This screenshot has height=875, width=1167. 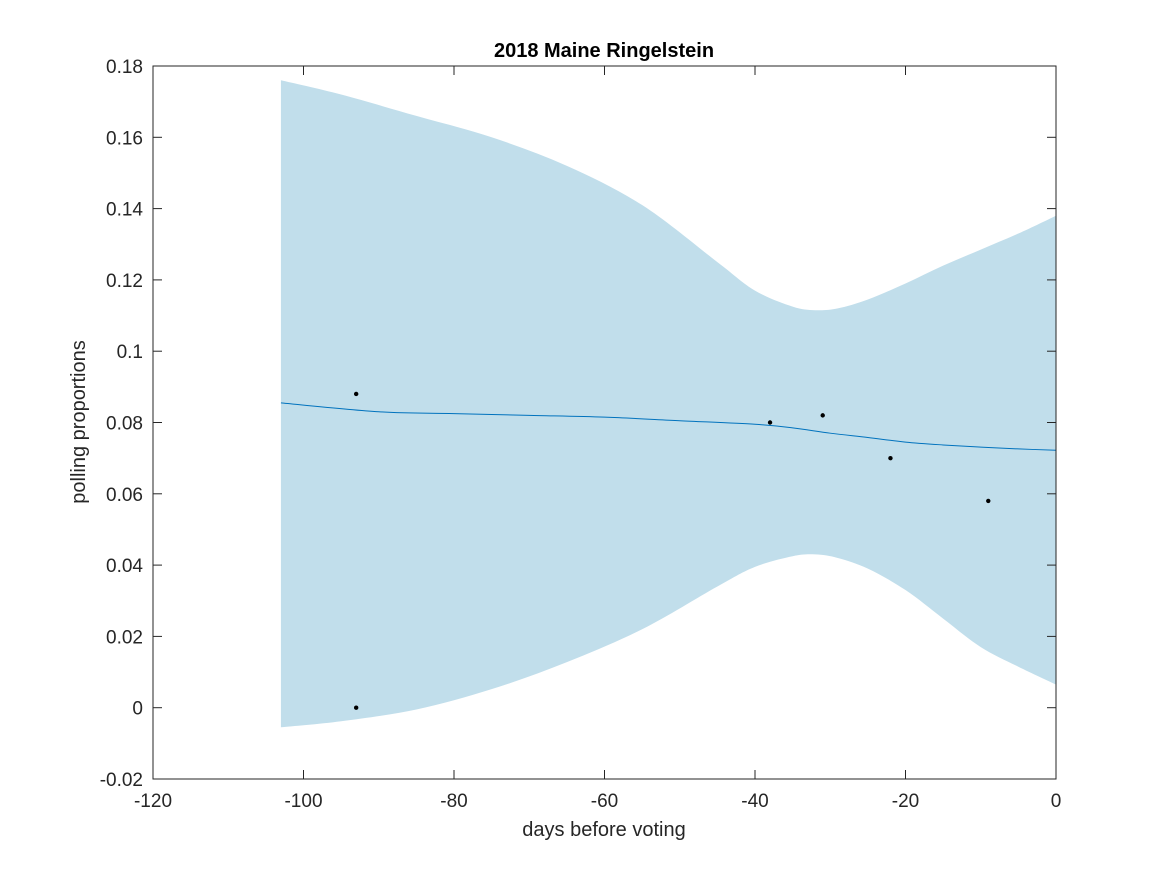 I want to click on trend-line-layer, so click(x=668, y=426).